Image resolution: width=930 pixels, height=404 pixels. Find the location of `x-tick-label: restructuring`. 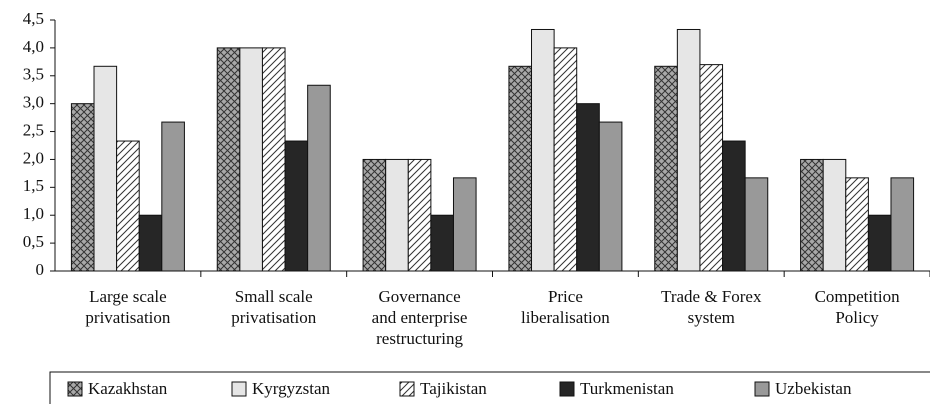

x-tick-label: restructuring is located at coordinates (419, 338).